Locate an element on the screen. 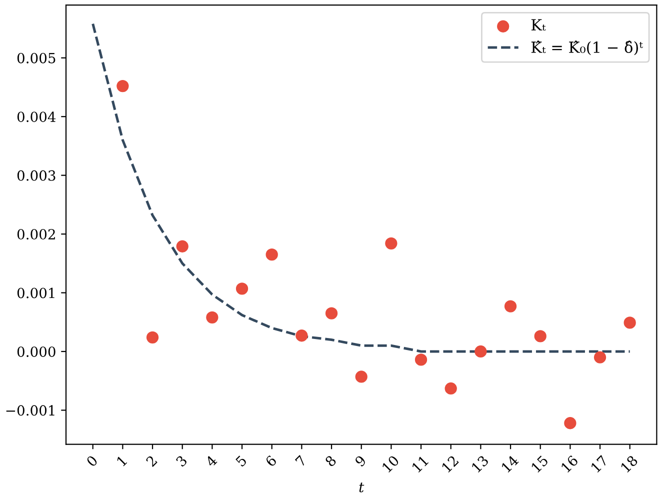 This screenshot has width=660, height=502. y-tick-label: 0.004 is located at coordinates (36, 117).